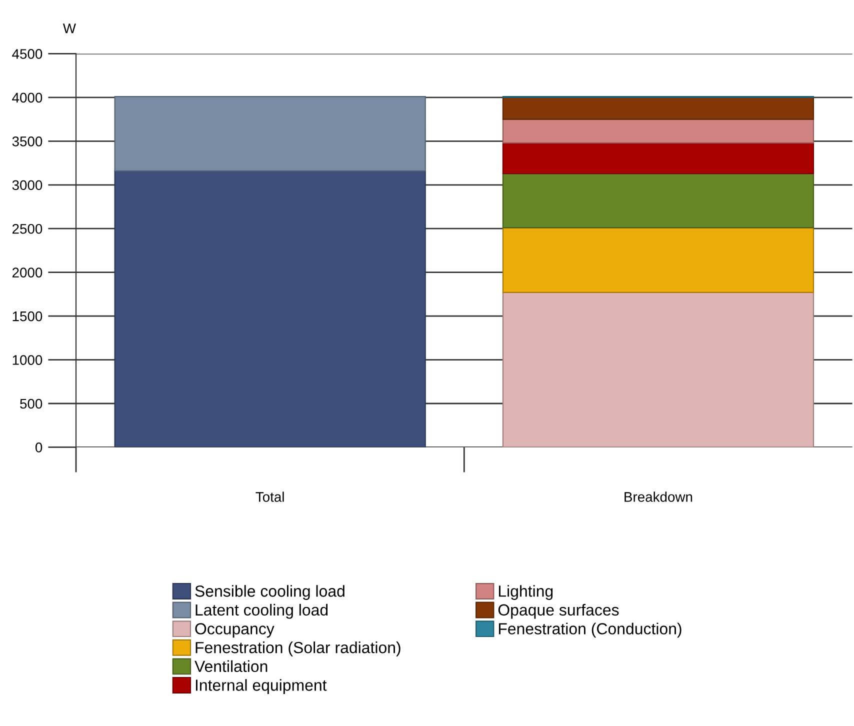 Image resolution: width=854 pixels, height=726 pixels. Describe the element at coordinates (234, 630) in the screenshot. I see `legend-label: Occupancy` at that location.